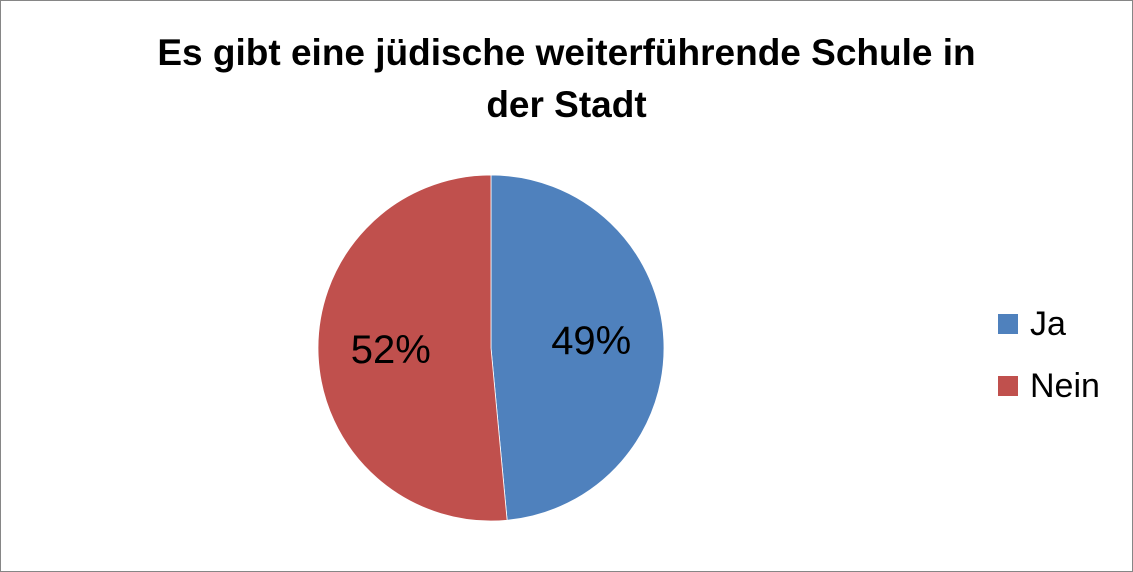 The height and width of the screenshot is (572, 1133). I want to click on pie-slice-ja, so click(577, 347).